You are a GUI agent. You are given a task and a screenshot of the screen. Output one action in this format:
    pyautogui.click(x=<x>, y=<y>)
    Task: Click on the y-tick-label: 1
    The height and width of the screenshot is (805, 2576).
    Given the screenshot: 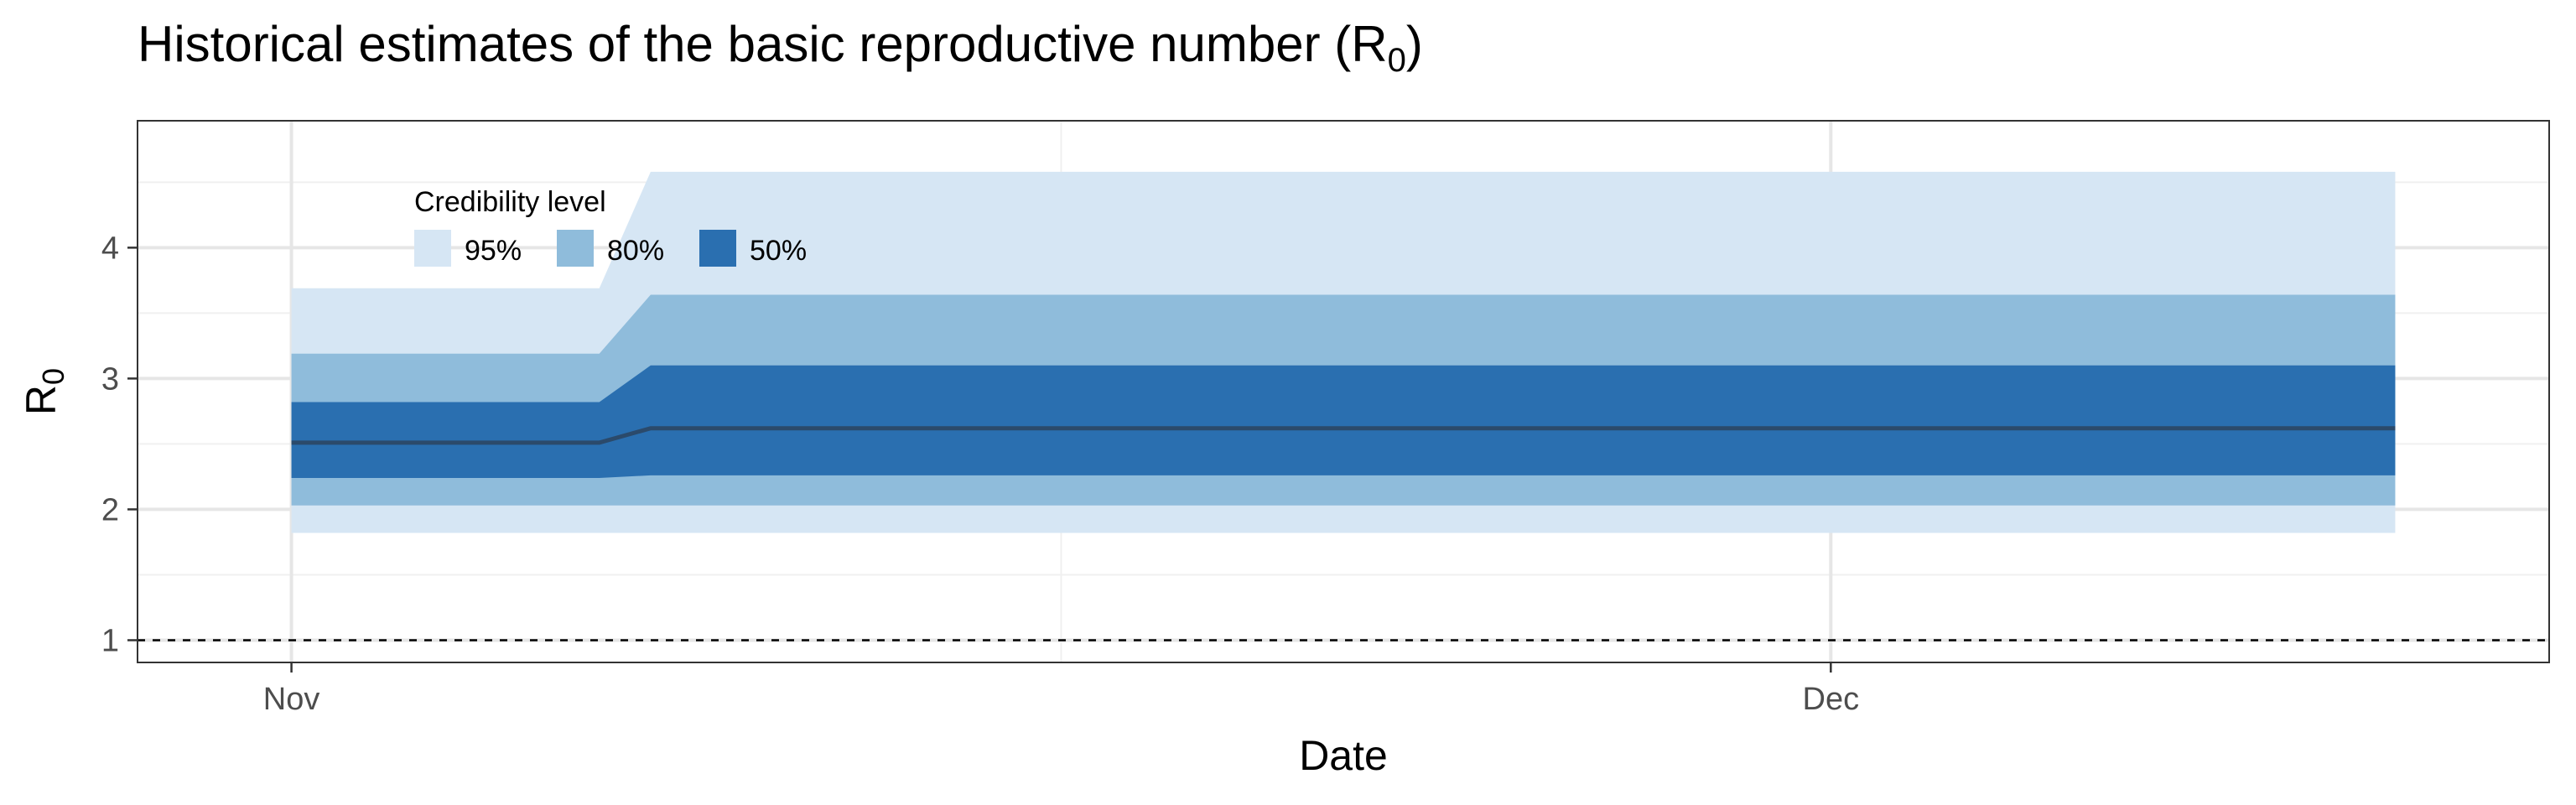 What is the action you would take?
    pyautogui.click(x=110, y=640)
    